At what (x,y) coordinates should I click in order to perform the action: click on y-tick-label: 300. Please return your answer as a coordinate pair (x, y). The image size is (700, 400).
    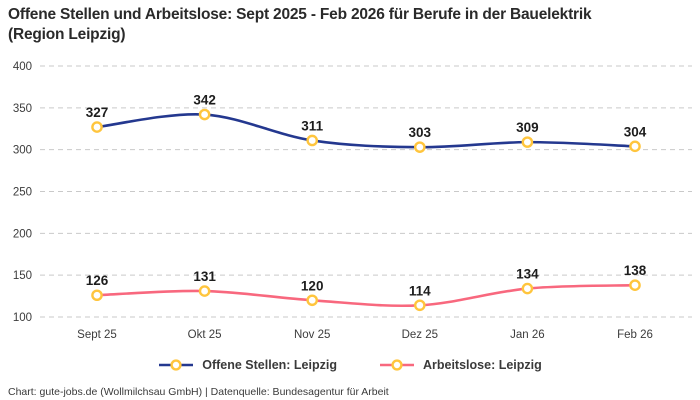
    Looking at the image, I should click on (22, 151).